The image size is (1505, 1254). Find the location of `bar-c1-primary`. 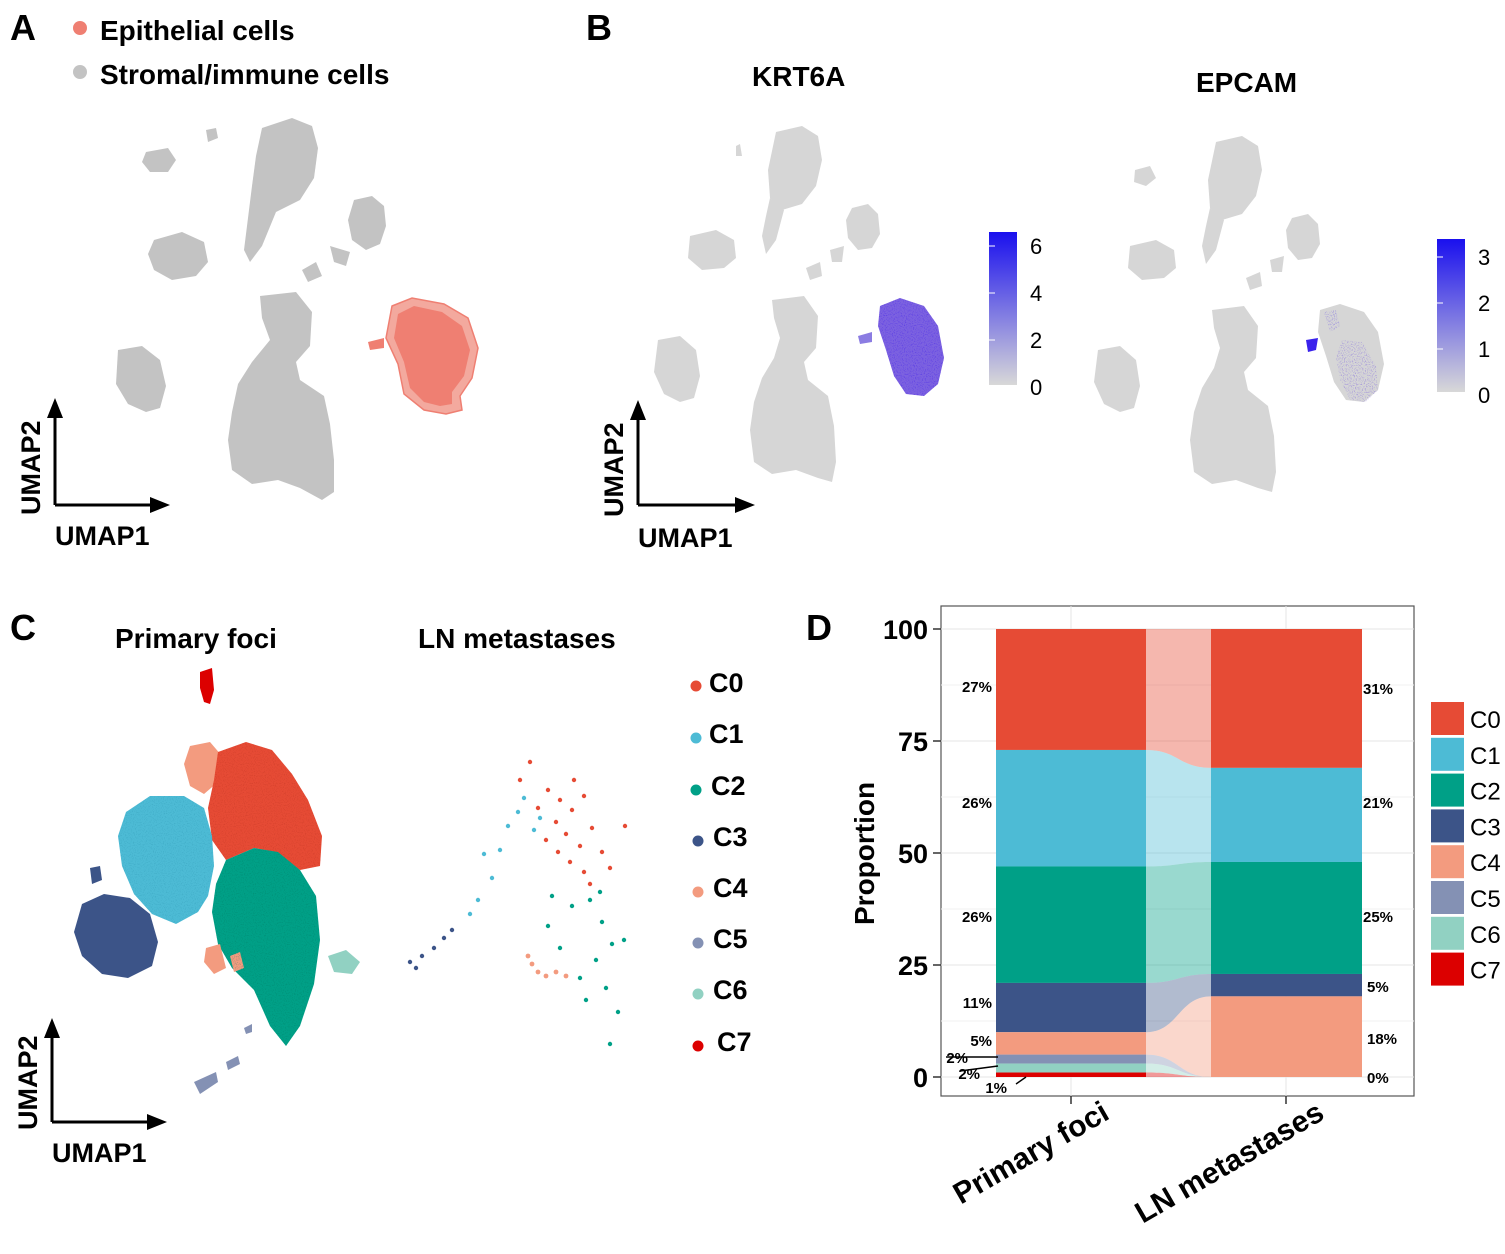

bar-c1-primary is located at coordinates (1071, 808).